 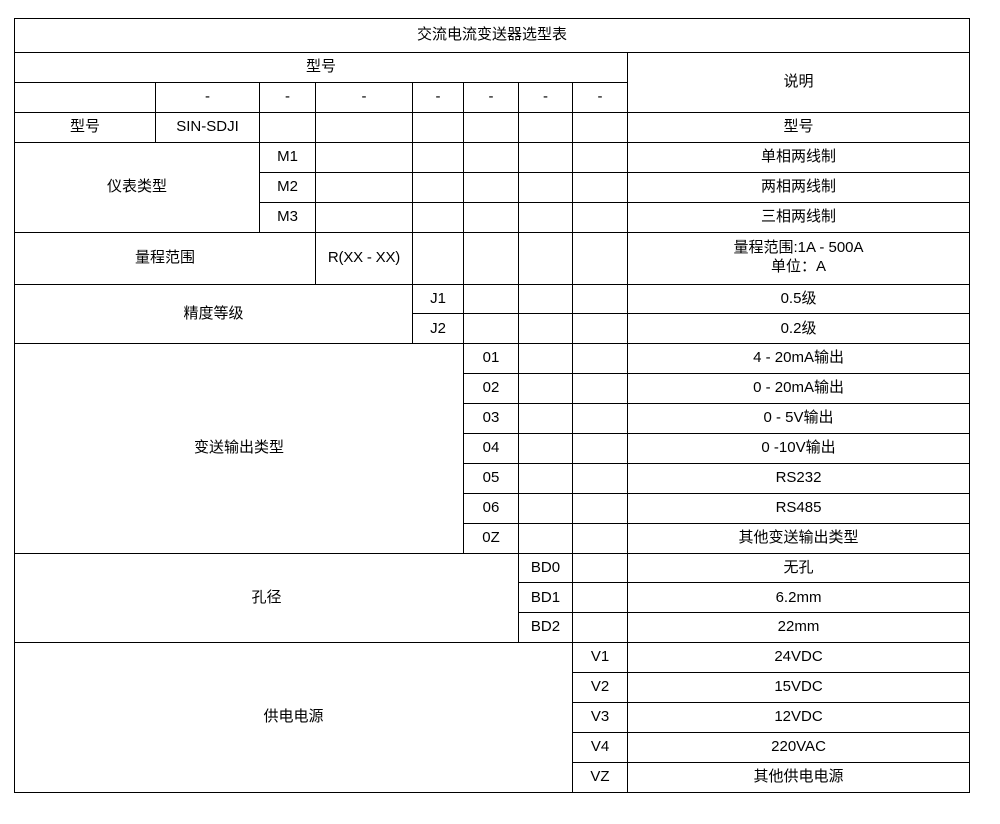 I want to click on row-output-02: 02 0 - 20mA输出, so click(x=493, y=389).